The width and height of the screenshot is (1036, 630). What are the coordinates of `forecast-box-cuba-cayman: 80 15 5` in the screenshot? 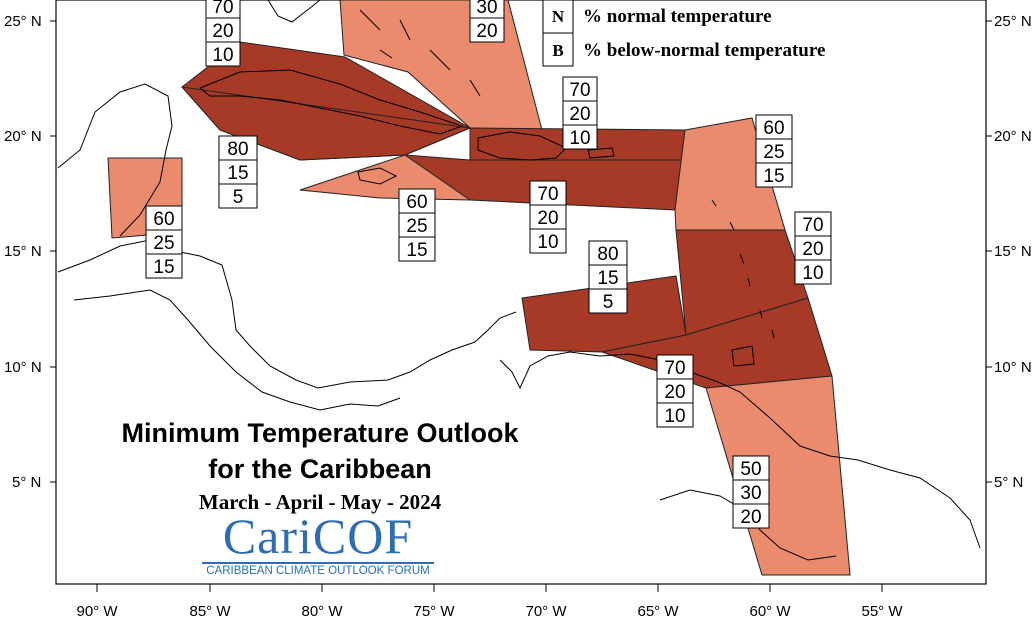 It's located at (238, 172).